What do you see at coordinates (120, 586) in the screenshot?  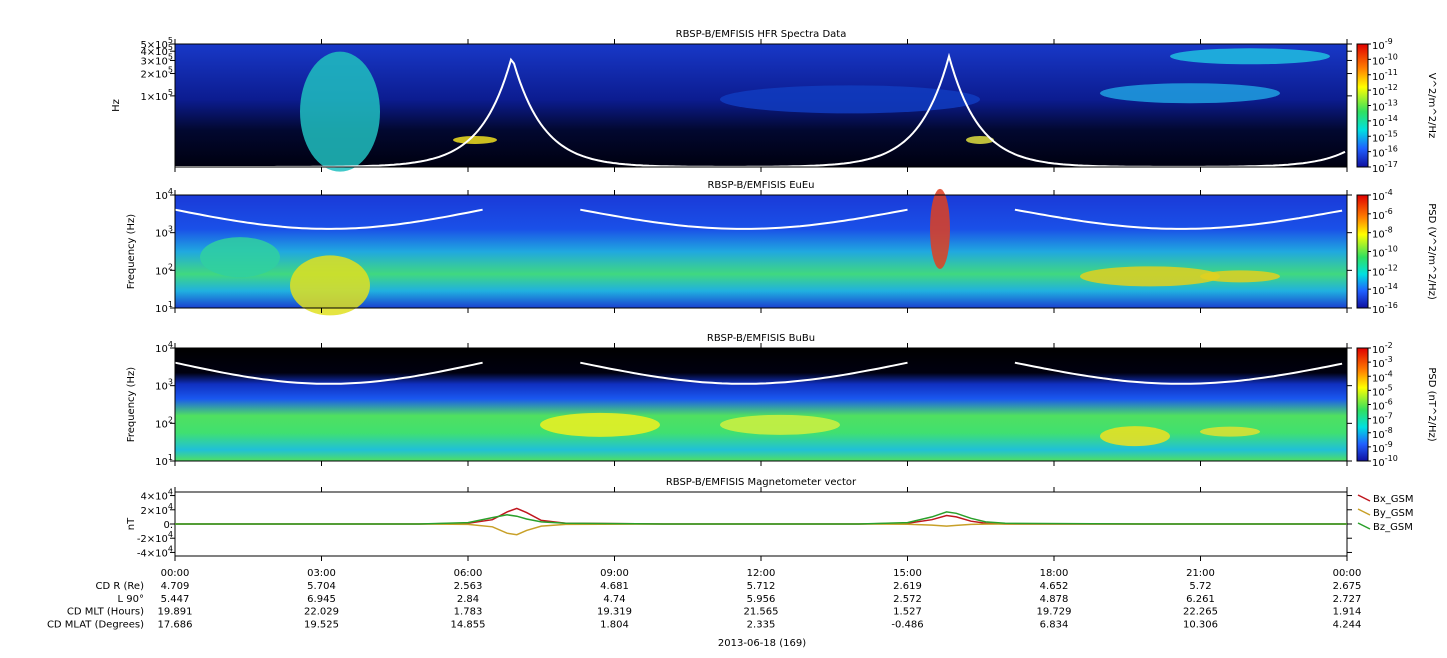 I see `ephemeris-label: CD R (Re)` at bounding box center [120, 586].